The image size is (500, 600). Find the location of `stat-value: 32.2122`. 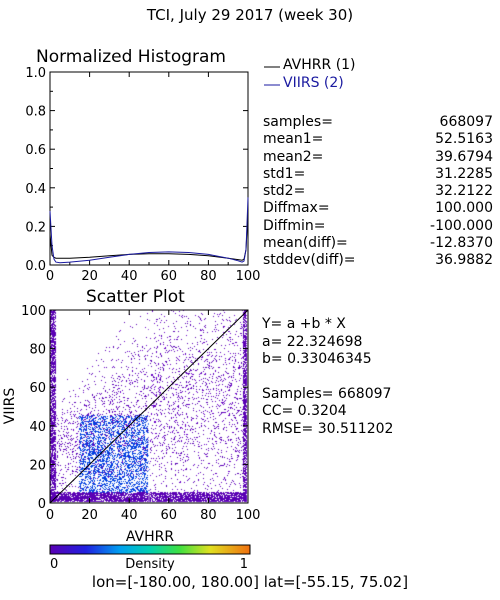

stat-value: 32.2122 is located at coordinates (464, 191).